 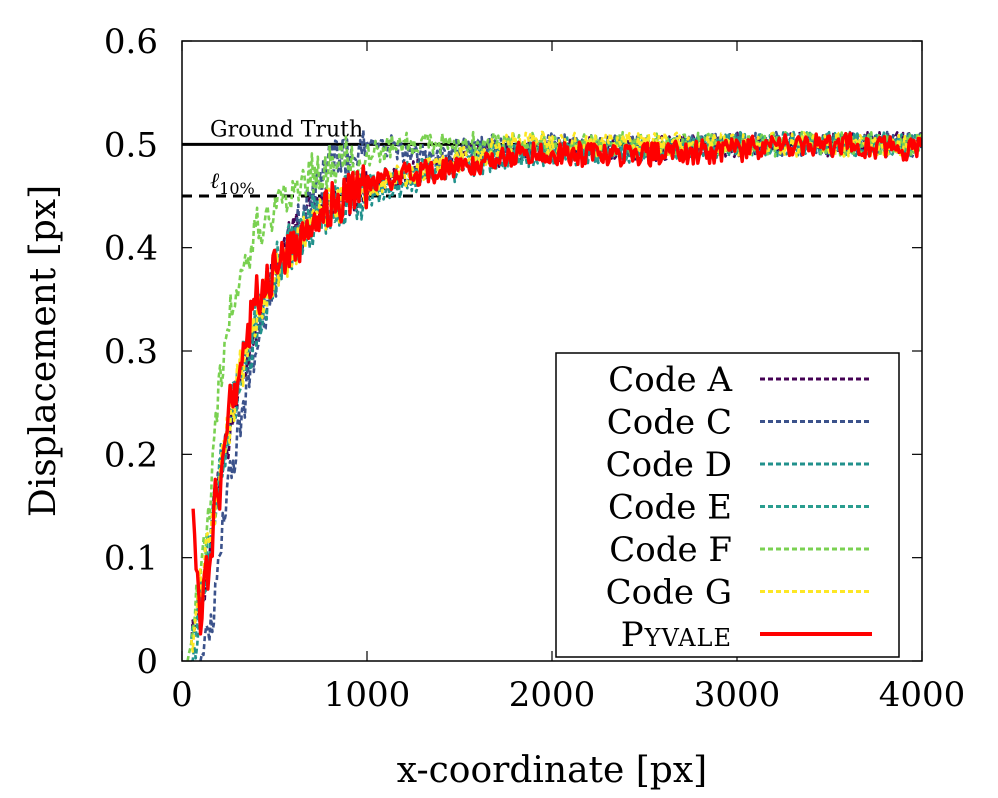 What do you see at coordinates (670, 508) in the screenshot?
I see `legend-label: Code E` at bounding box center [670, 508].